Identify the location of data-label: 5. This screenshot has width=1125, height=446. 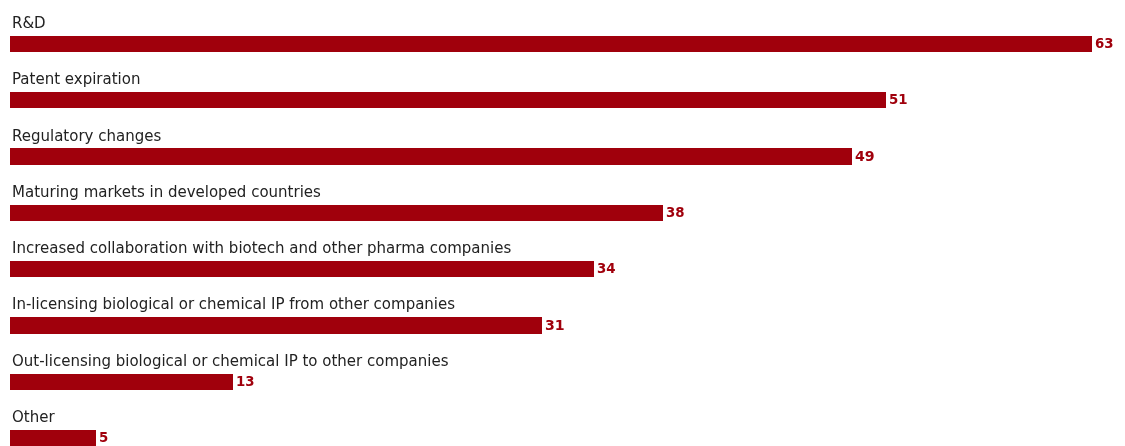
(104, 438).